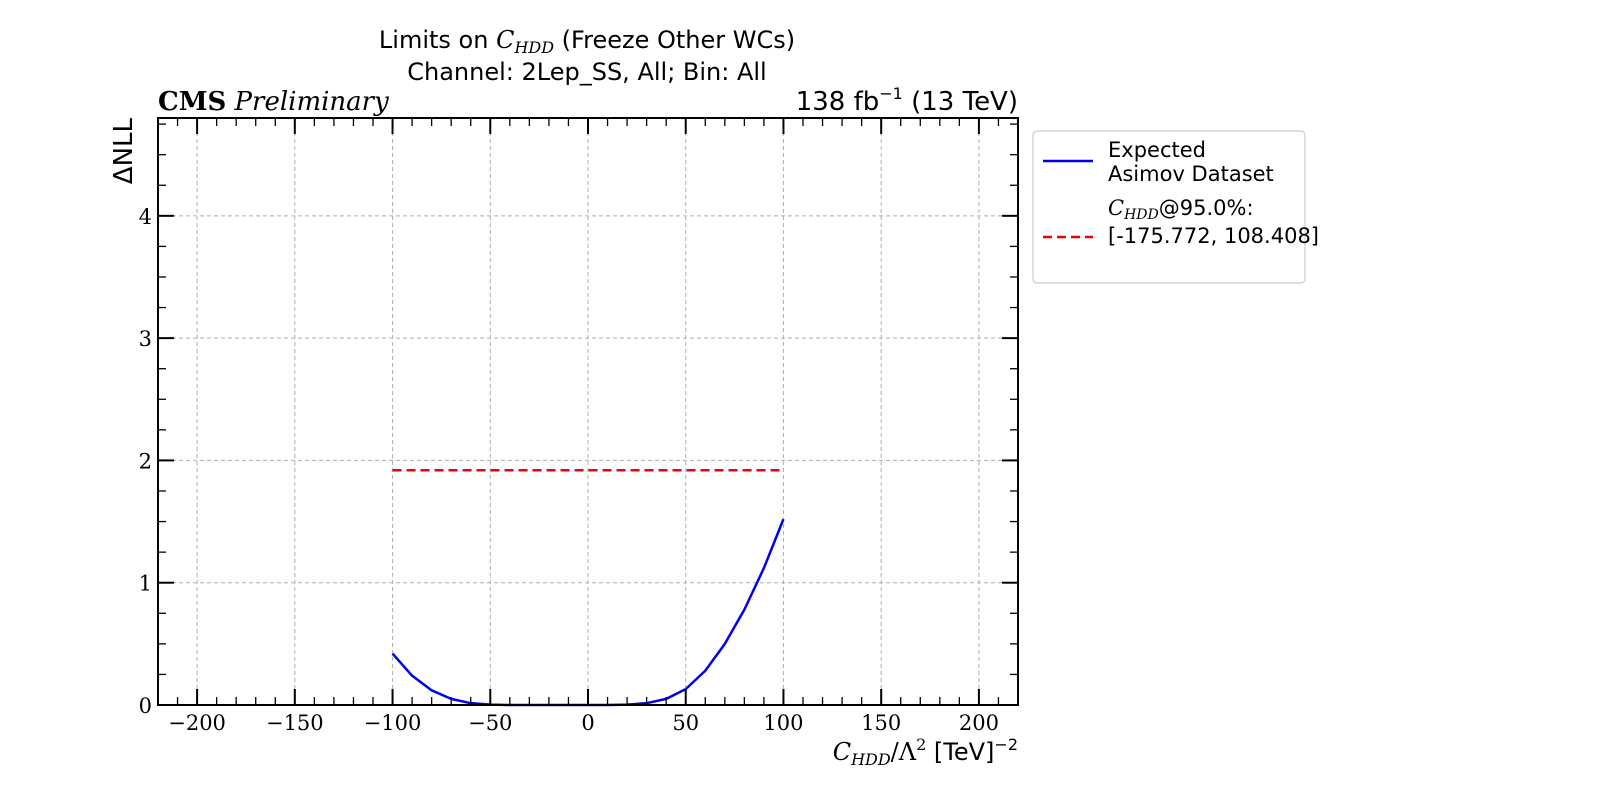 This screenshot has width=1600, height=800. Describe the element at coordinates (273, 102) in the screenshot. I see `cms-label: CMS Preliminary` at that location.